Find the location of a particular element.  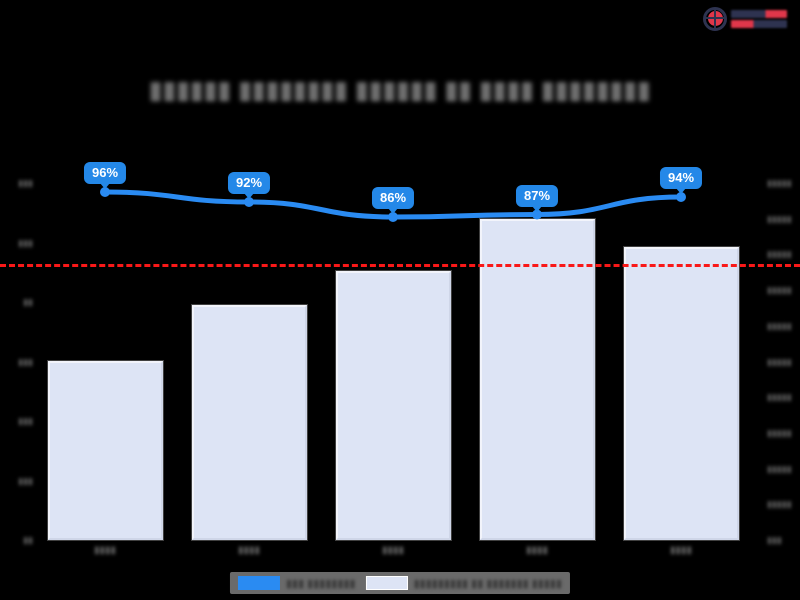

chart-legend: ▮▮▮ ▮▮▮▮▮▮▮▮ ▮▮▮▮▮▮▮▮▮ ▮▮ ▮▮▮▮▮▮▮ ▮▮▮▮▮ is located at coordinates (400, 583).